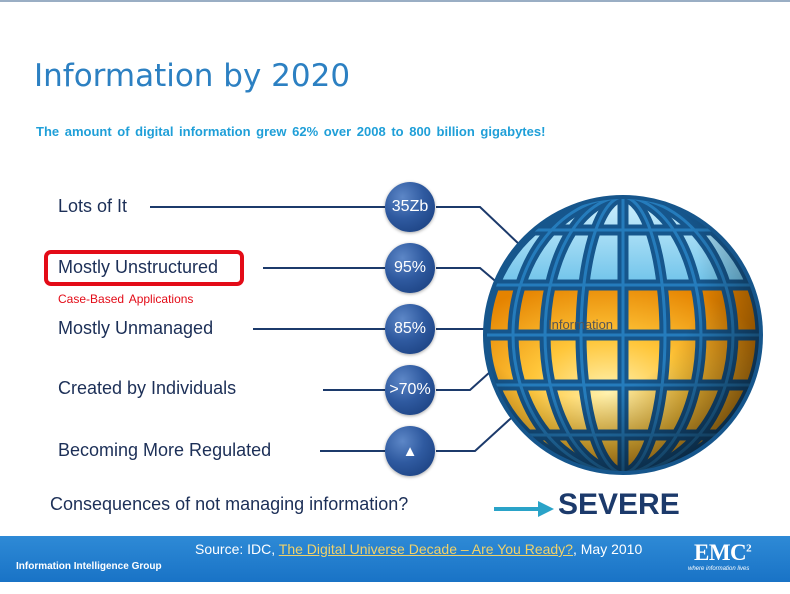  What do you see at coordinates (524, 509) in the screenshot?
I see `arrow-right-icon` at bounding box center [524, 509].